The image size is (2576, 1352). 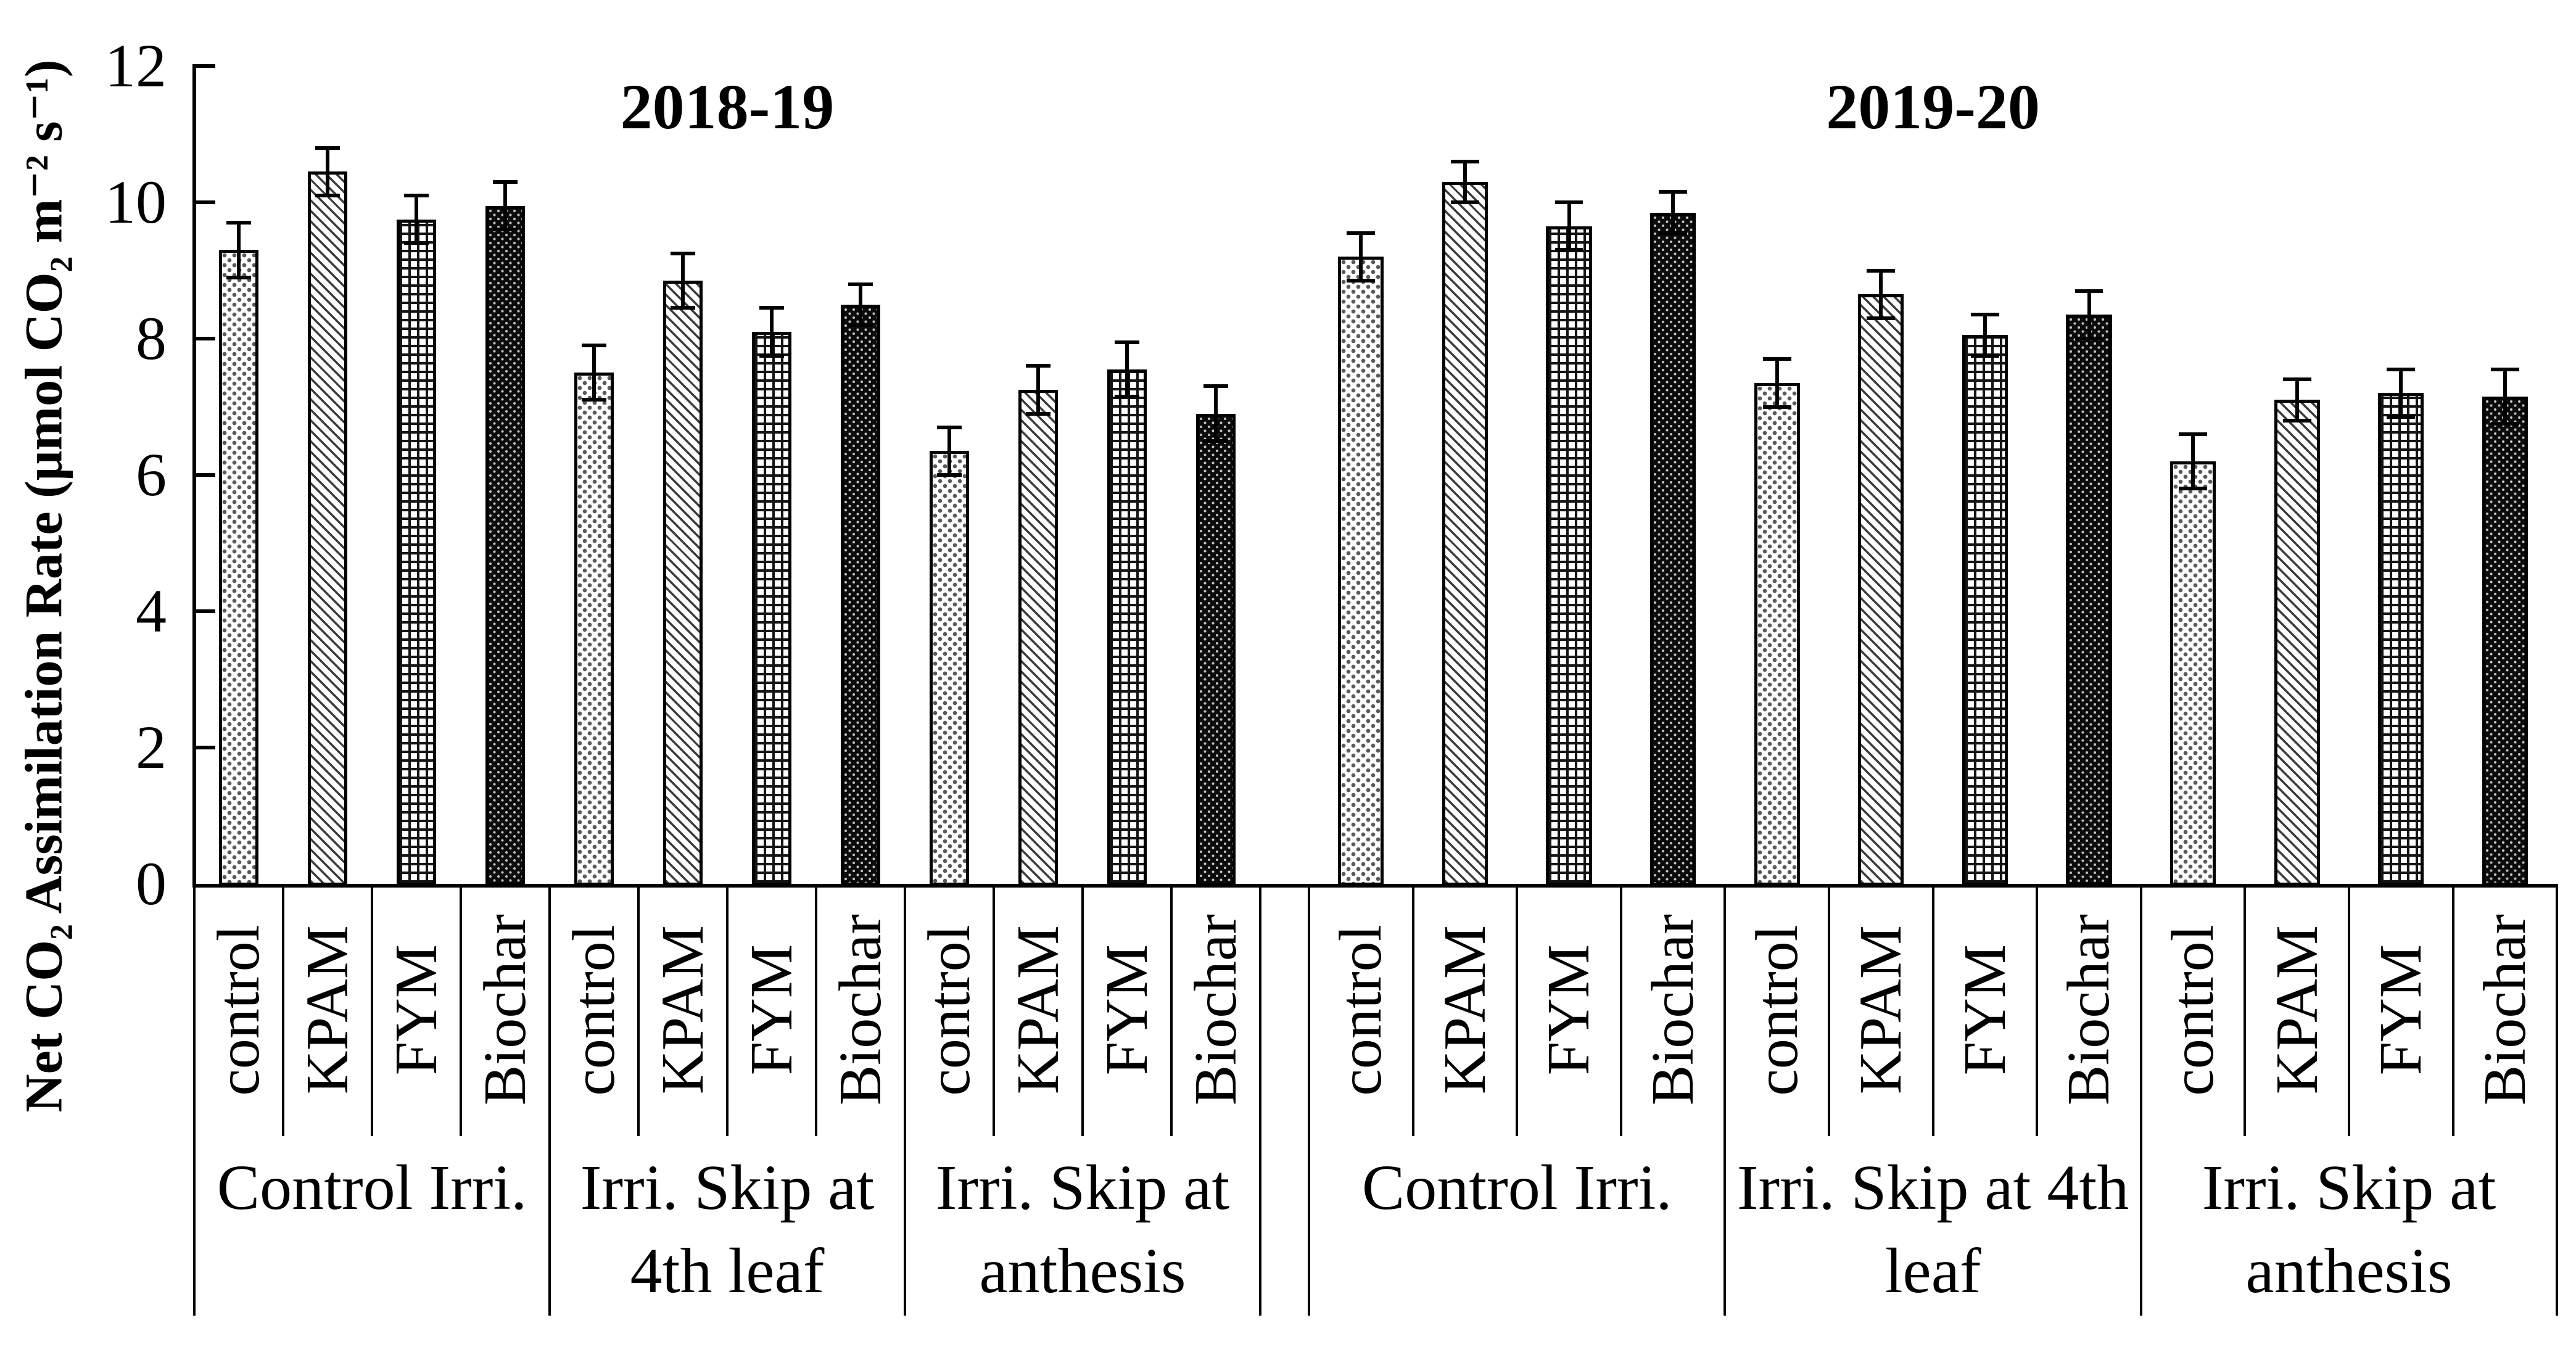 What do you see at coordinates (151, 338) in the screenshot?
I see `y-tick-label: 8` at bounding box center [151, 338].